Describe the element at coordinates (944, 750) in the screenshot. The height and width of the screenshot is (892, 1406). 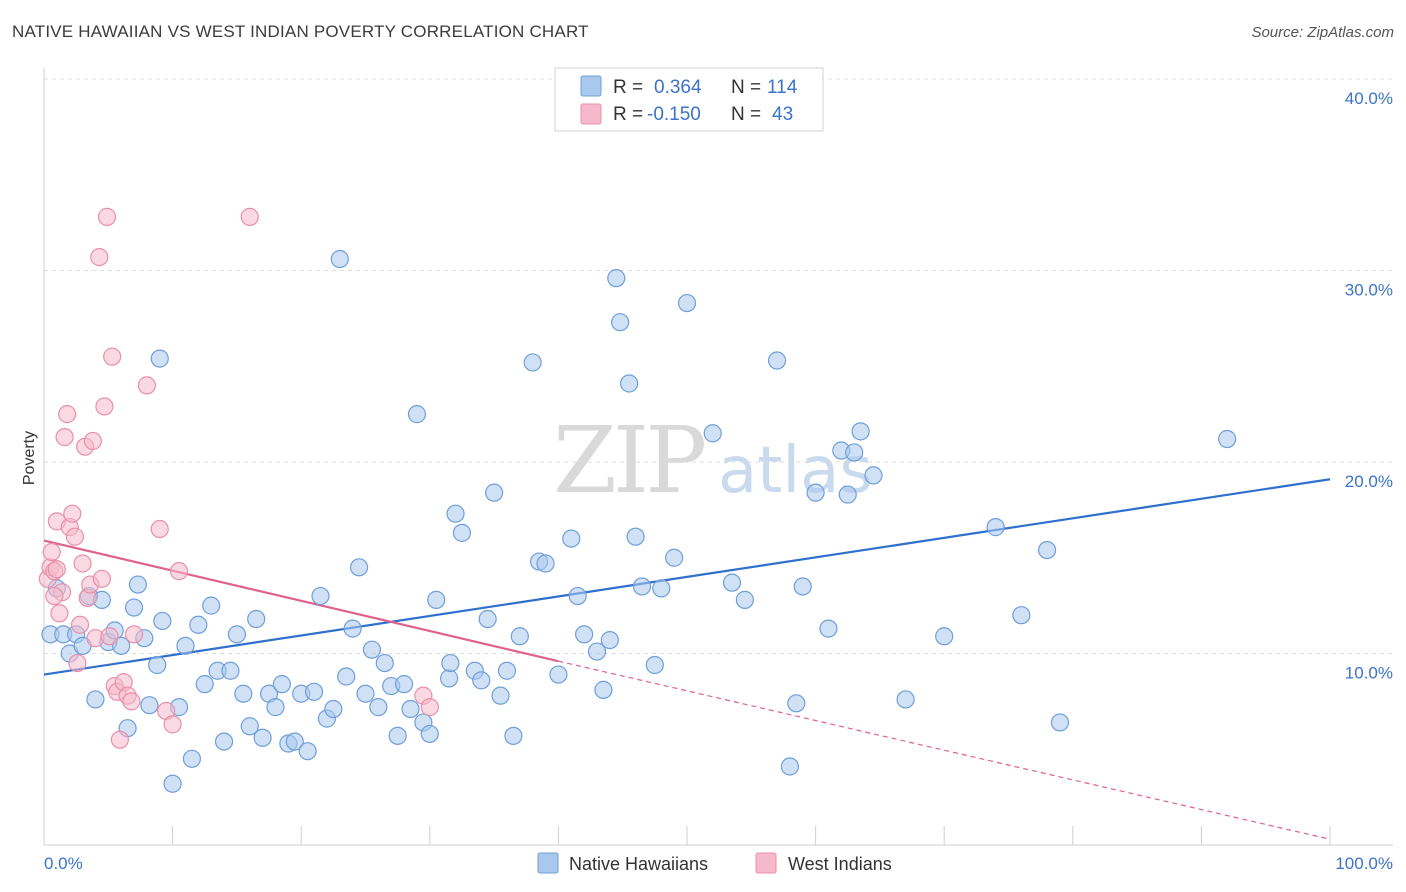
I see `trend-line-west-indians-extension` at that location.